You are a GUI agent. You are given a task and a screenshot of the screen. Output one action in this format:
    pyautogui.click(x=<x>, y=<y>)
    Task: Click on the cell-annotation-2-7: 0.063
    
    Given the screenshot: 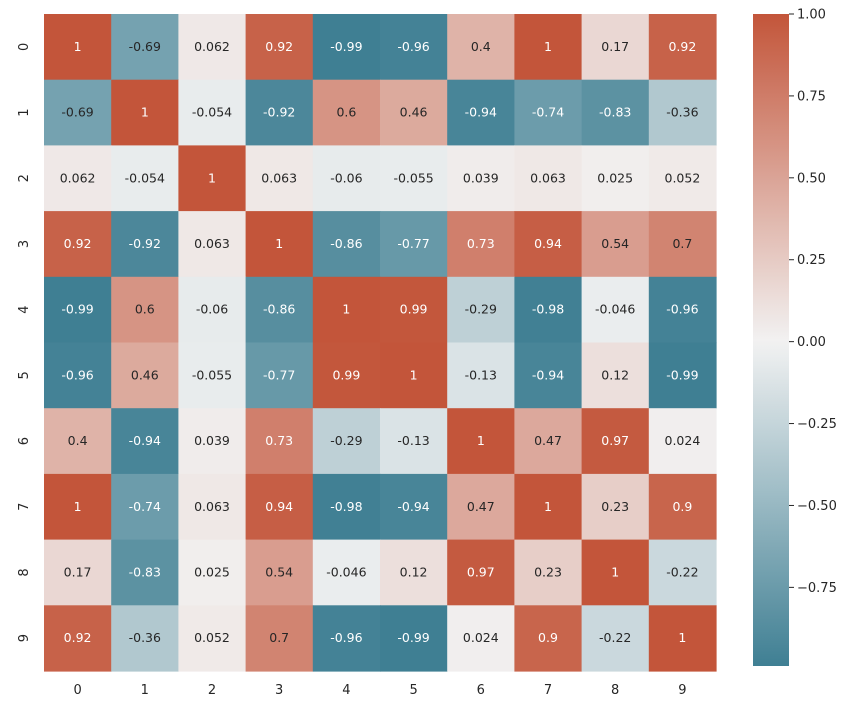 What is the action you would take?
    pyautogui.click(x=548, y=177)
    